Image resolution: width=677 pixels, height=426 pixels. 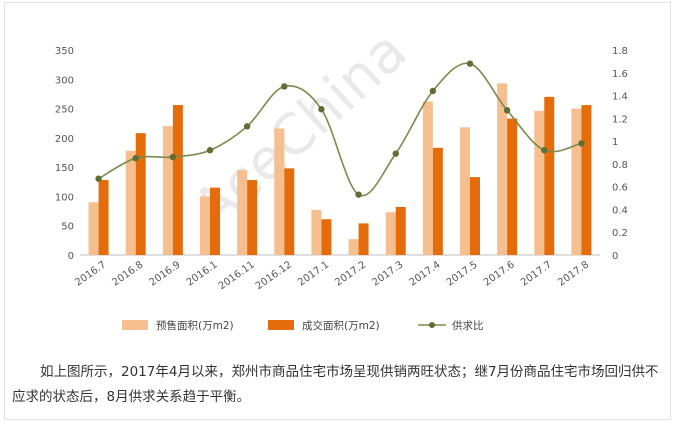 I want to click on legend: 预售面积(万m2) 成交面积(万m2) 供求比, so click(x=303, y=325).